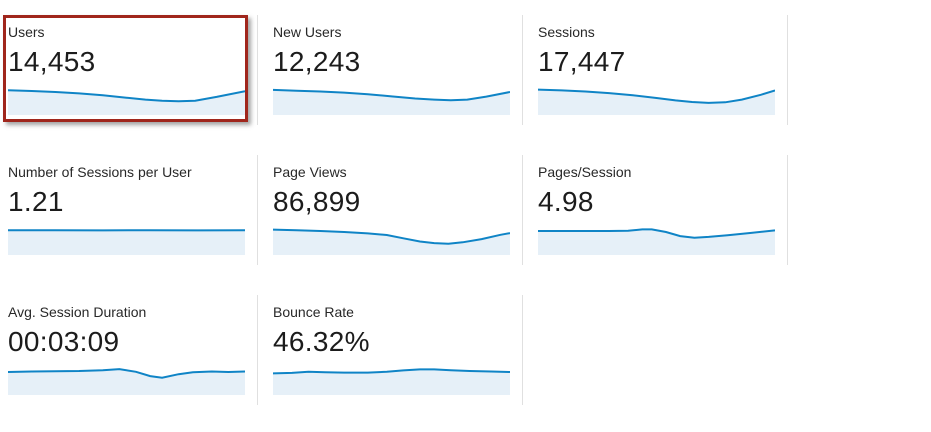 Image resolution: width=931 pixels, height=432 pixels. What do you see at coordinates (663, 70) in the screenshot?
I see `metric-card-sessions: Sessions 17,447` at bounding box center [663, 70].